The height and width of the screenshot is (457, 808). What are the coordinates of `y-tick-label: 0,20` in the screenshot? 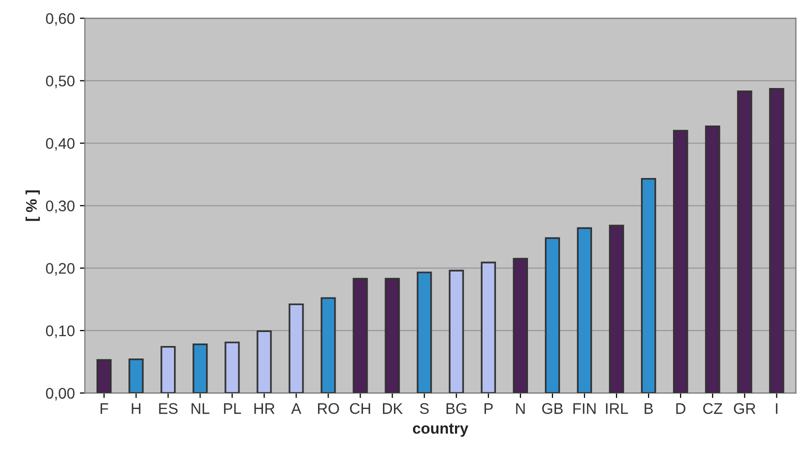 It's located at (60, 269).